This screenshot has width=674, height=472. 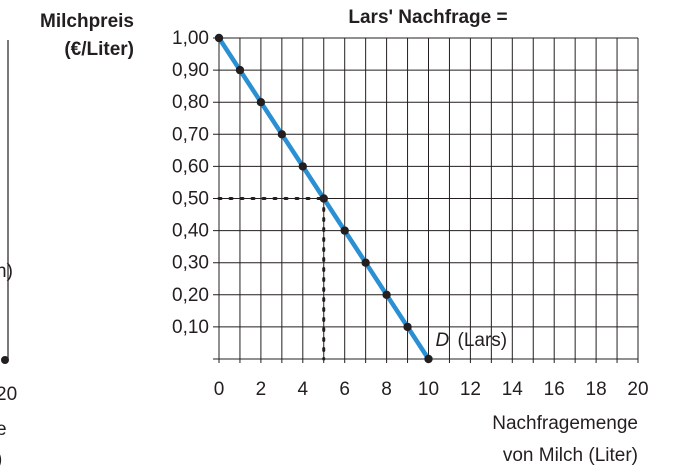 I want to click on y-tick-label: 0,30, so click(x=190, y=263).